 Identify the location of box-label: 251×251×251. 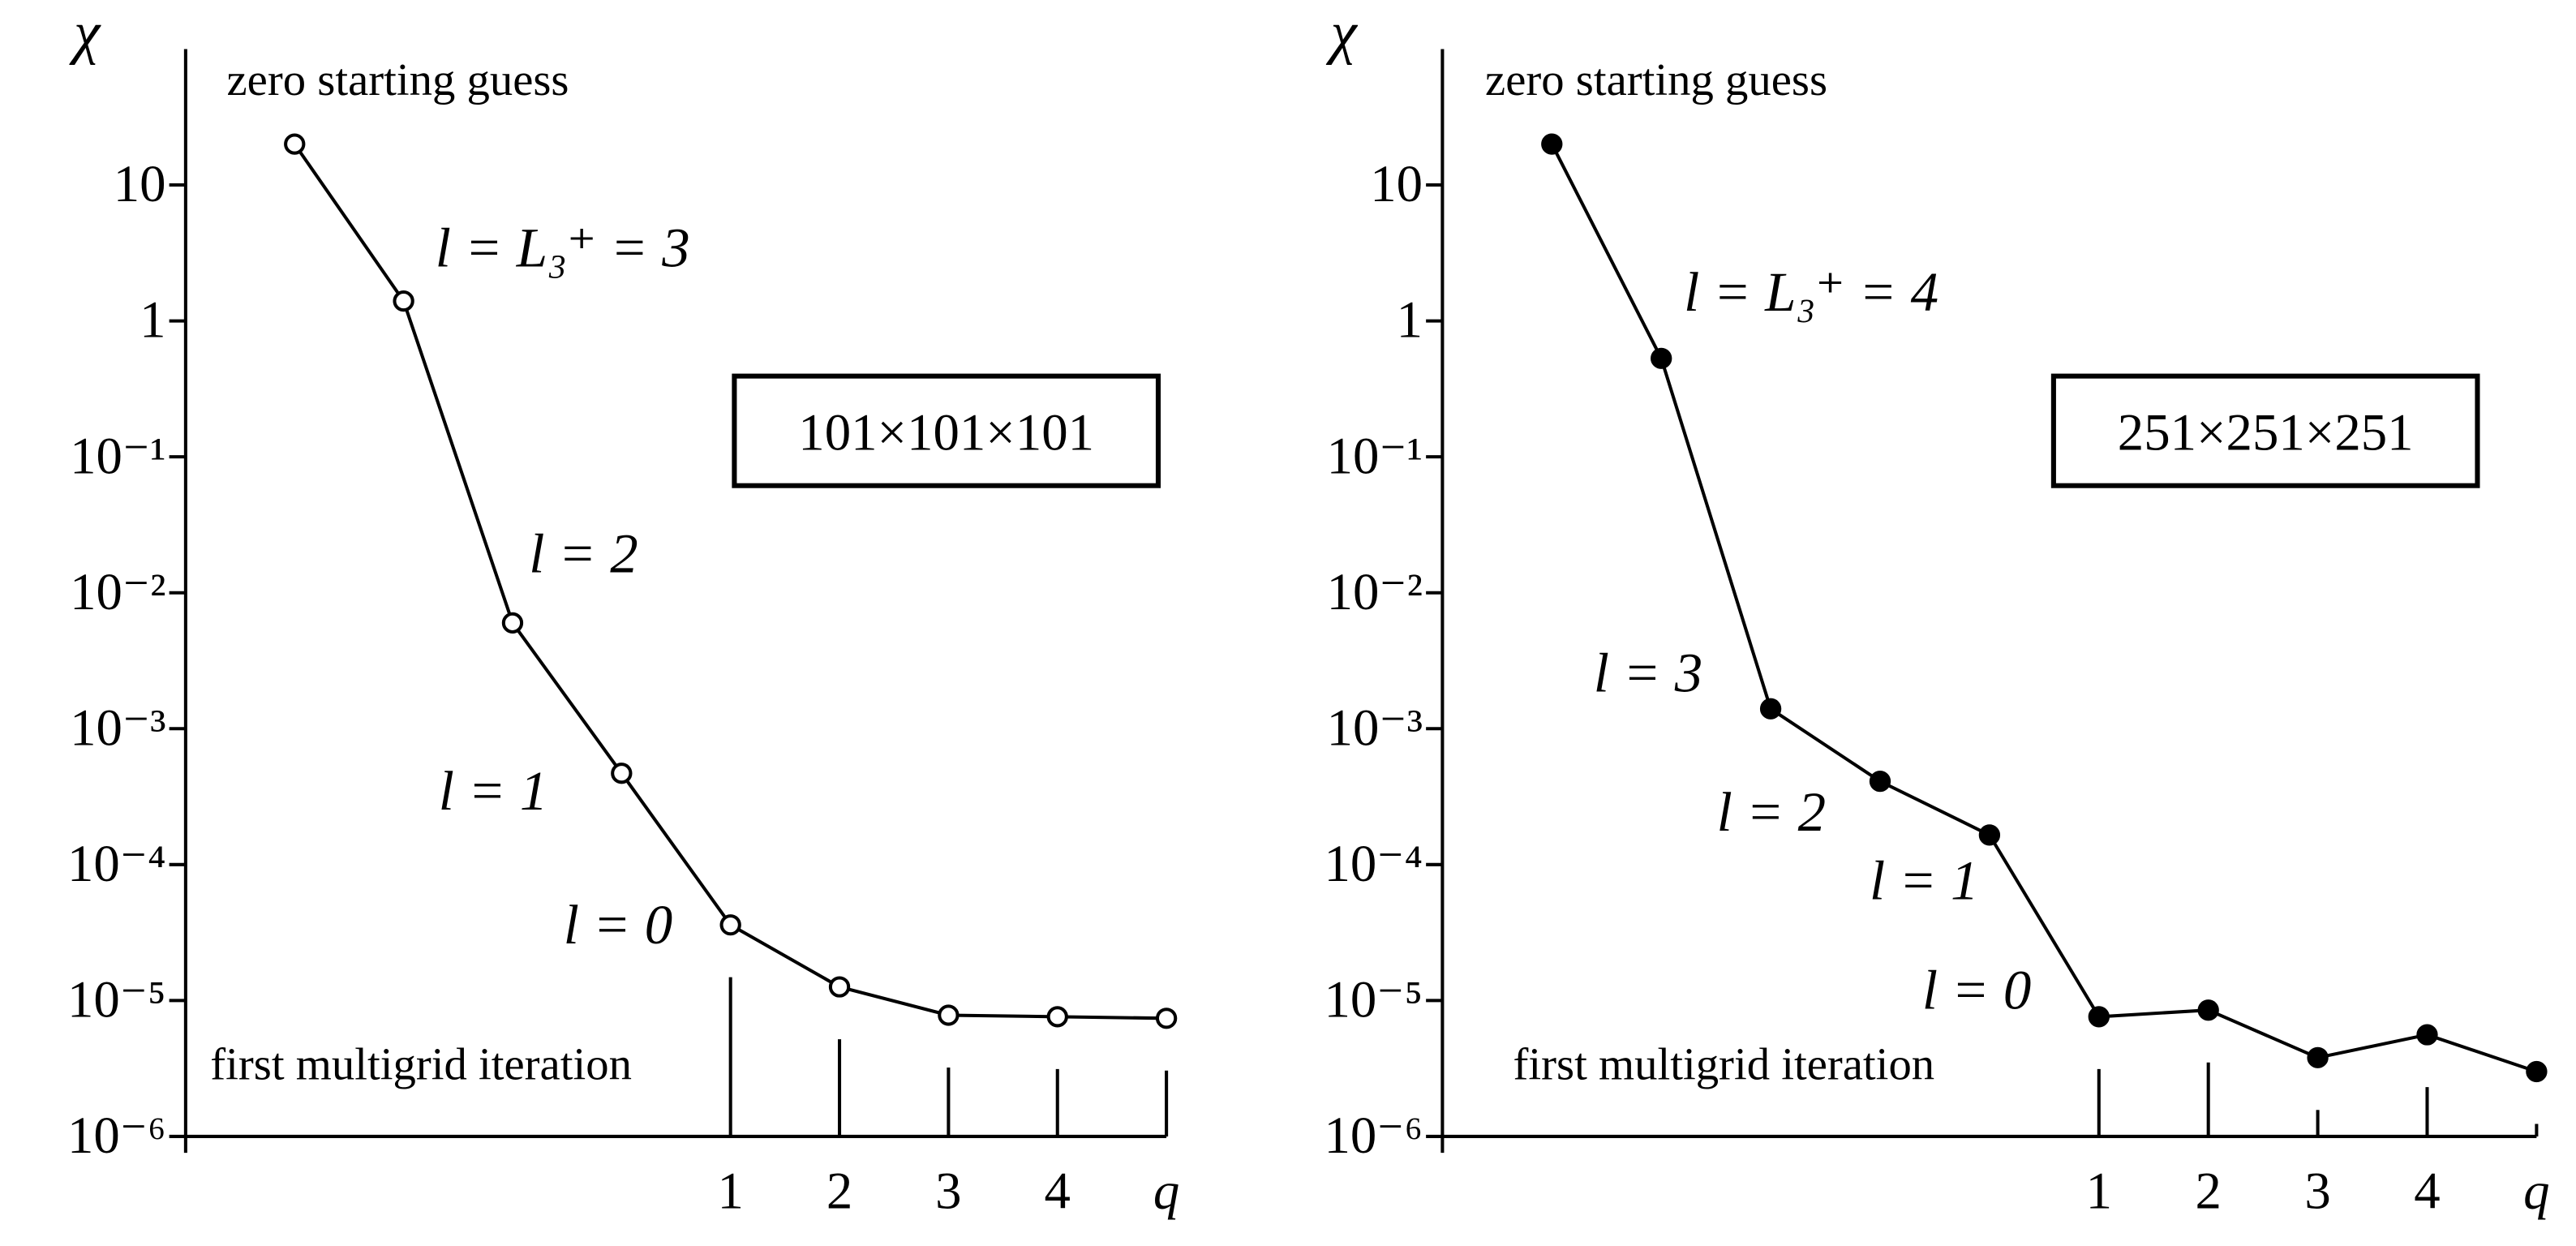
(2266, 431).